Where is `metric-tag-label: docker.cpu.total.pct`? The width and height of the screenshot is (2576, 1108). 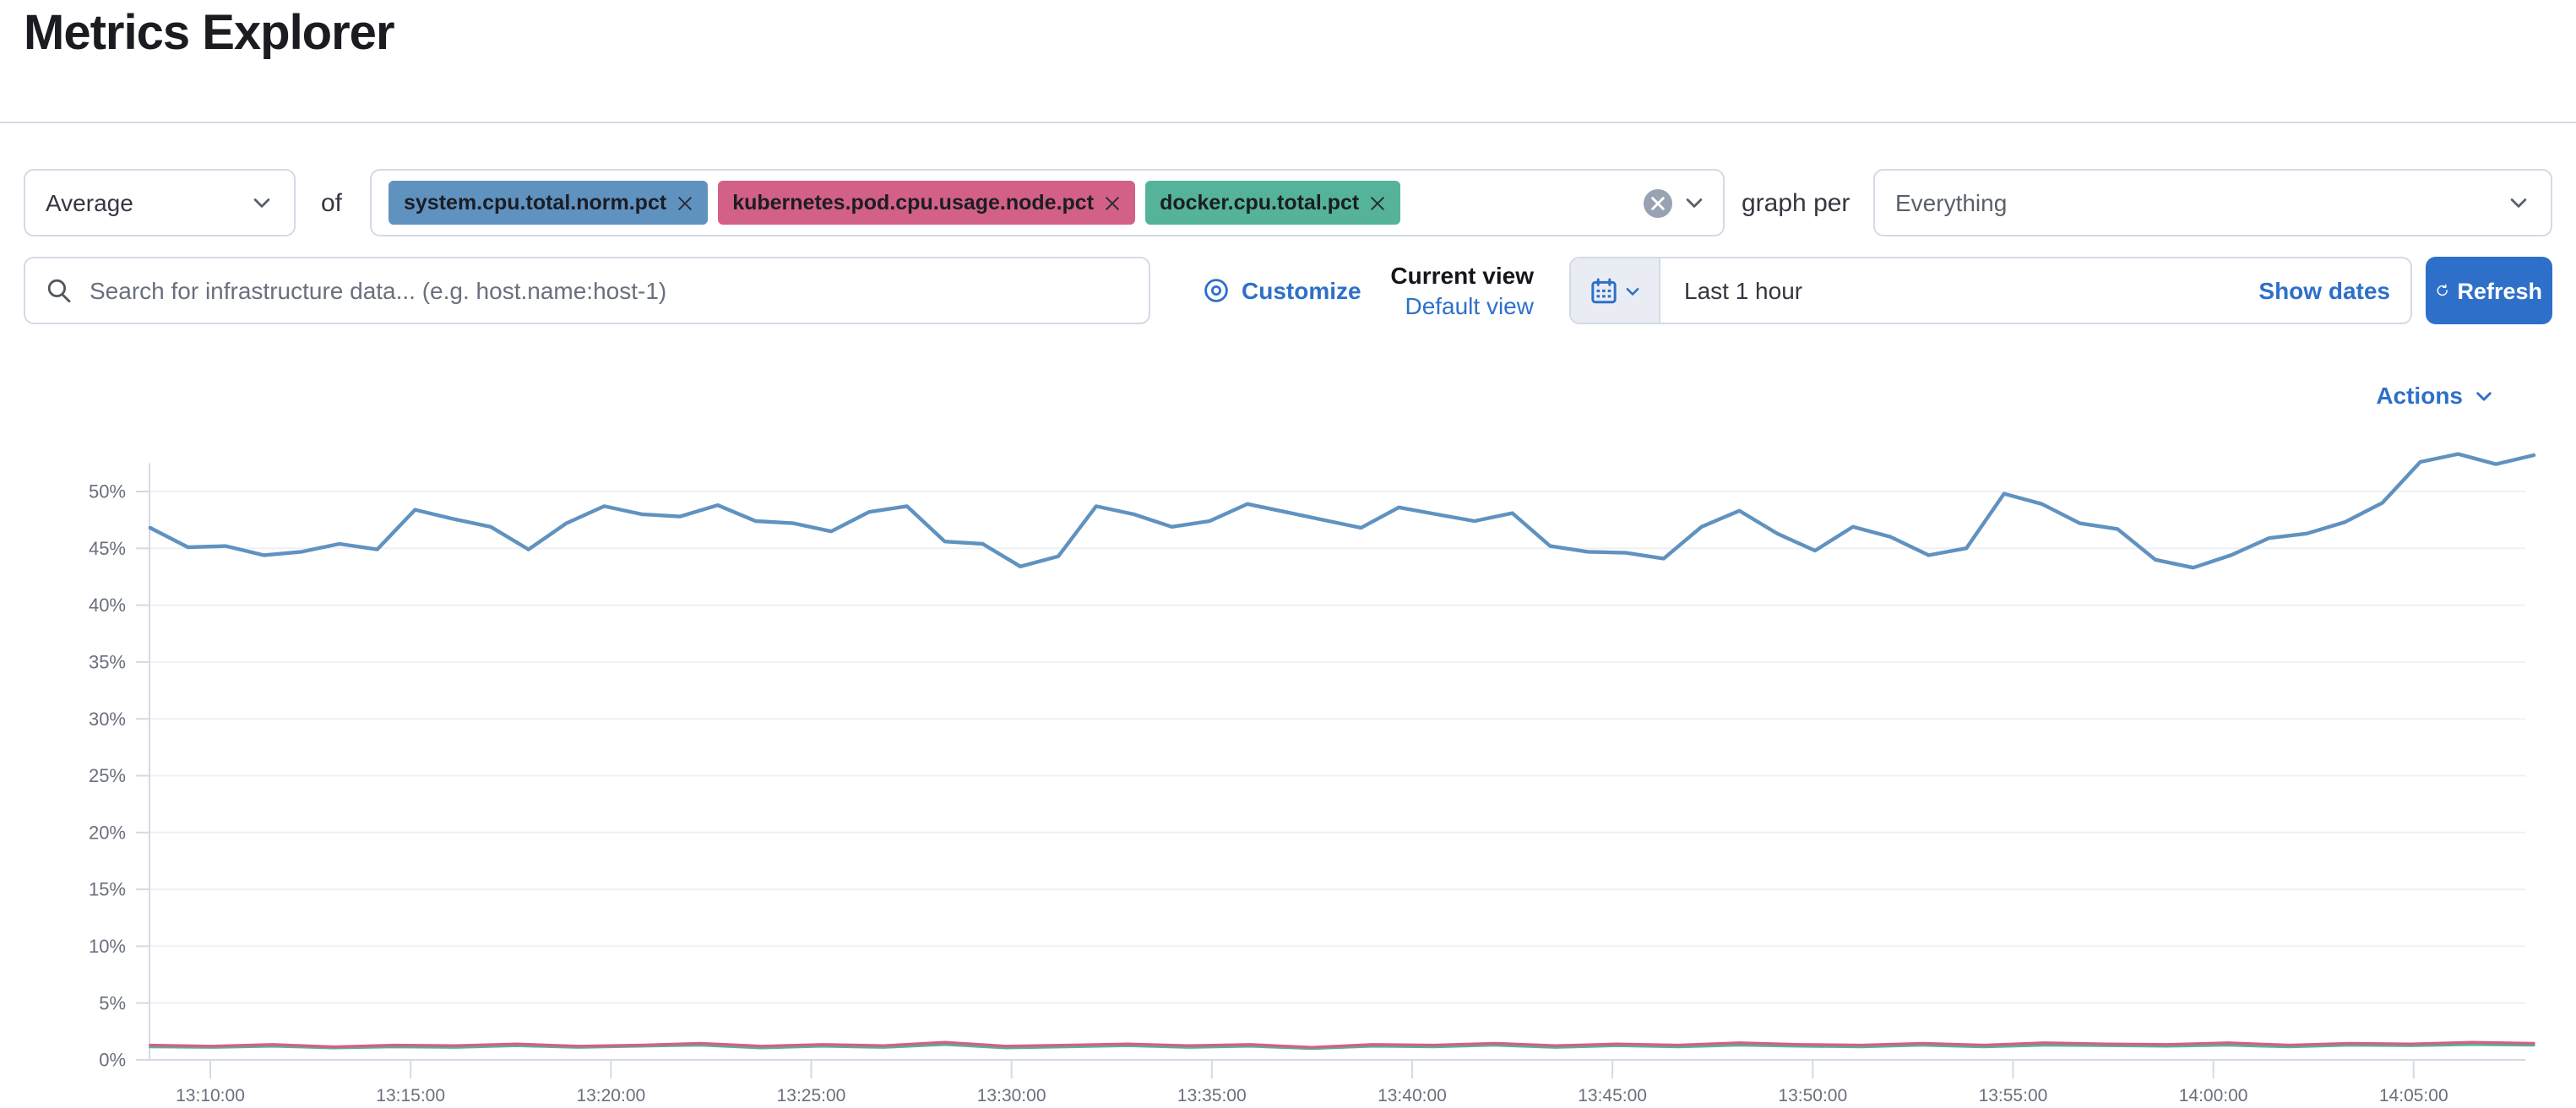 metric-tag-label: docker.cpu.total.pct is located at coordinates (1260, 203).